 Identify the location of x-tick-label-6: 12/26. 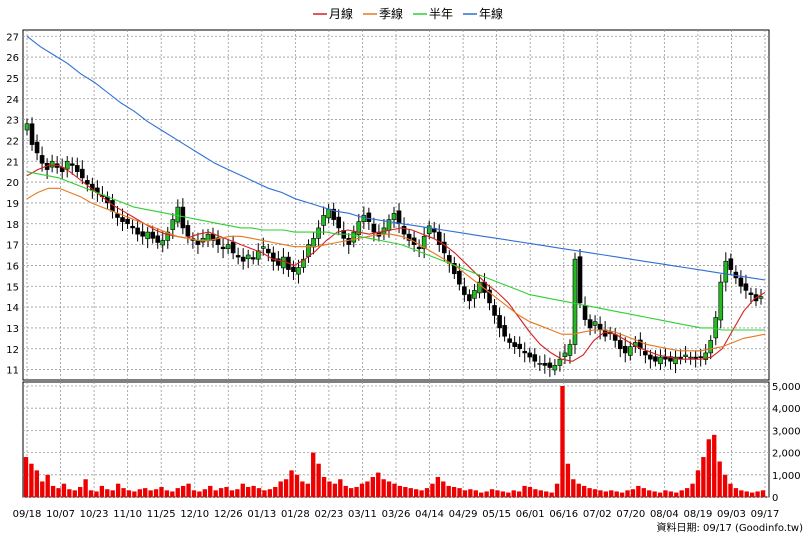
(228, 514).